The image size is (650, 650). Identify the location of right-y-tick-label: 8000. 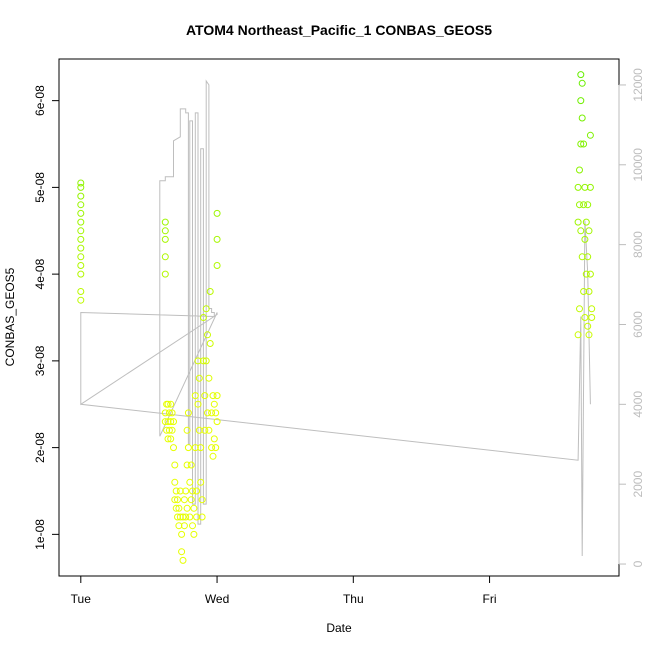
(638, 244).